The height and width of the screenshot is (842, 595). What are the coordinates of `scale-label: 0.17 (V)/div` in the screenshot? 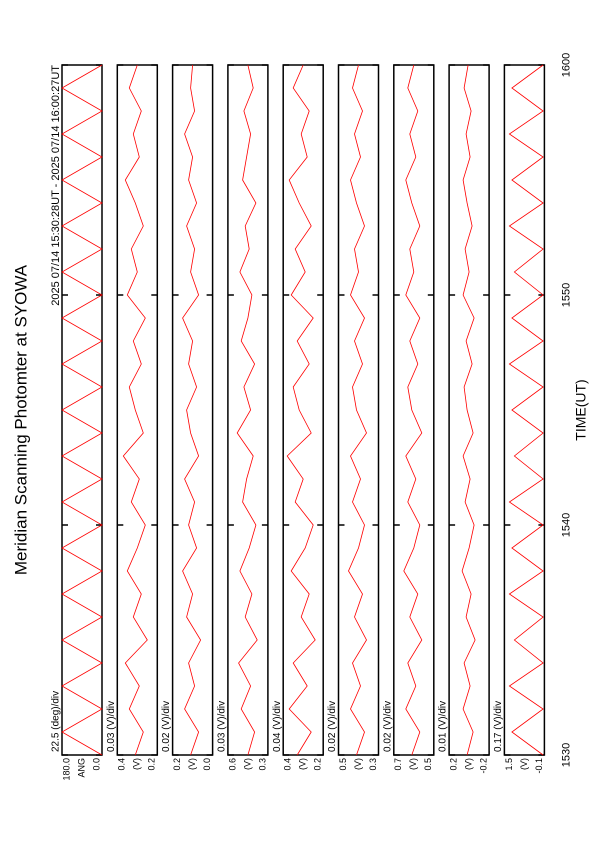 It's located at (498, 726).